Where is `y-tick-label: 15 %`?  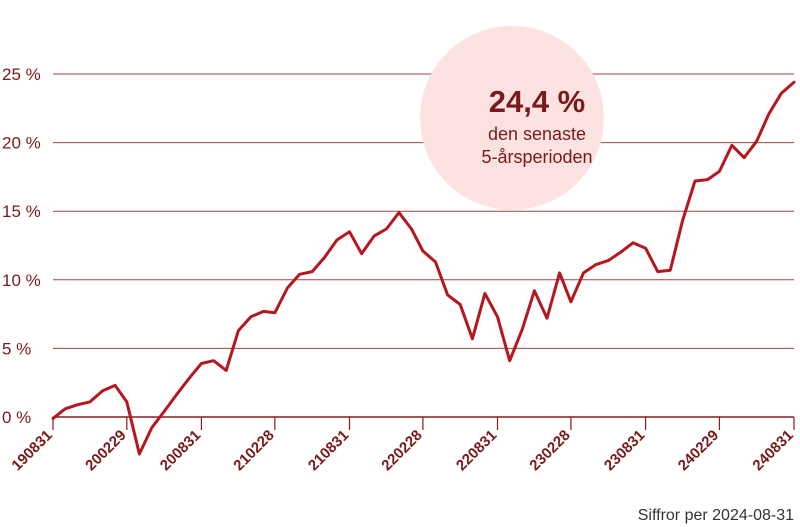 y-tick-label: 15 % is located at coordinates (21, 211).